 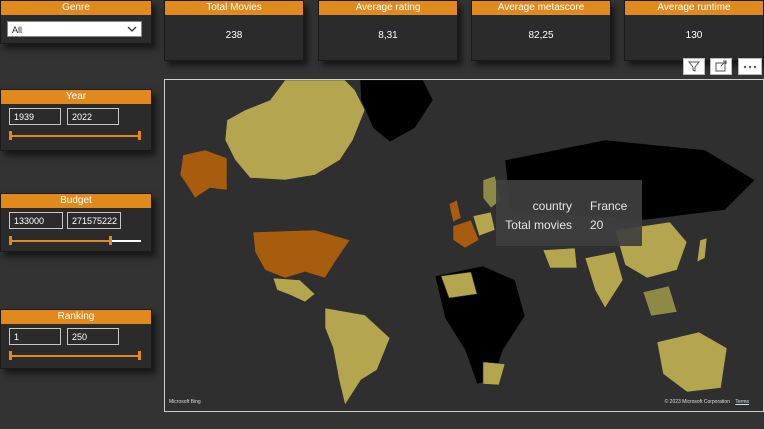 What do you see at coordinates (455, 211) in the screenshot?
I see `region-uk` at bounding box center [455, 211].